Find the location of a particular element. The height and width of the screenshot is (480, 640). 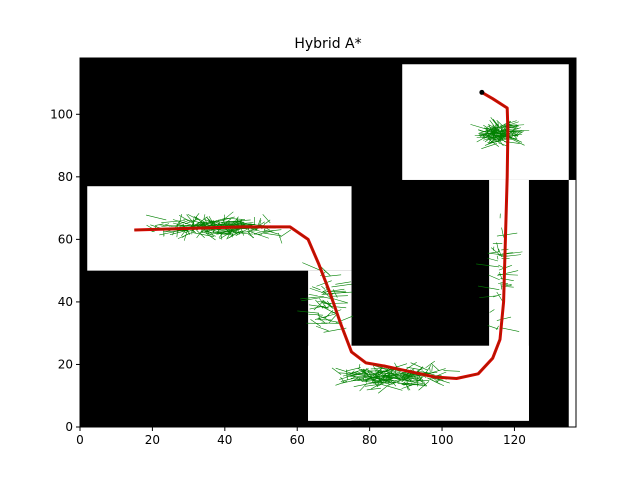

x-axis: 0 20 40 60 80 100 120 is located at coordinates (301, 437).